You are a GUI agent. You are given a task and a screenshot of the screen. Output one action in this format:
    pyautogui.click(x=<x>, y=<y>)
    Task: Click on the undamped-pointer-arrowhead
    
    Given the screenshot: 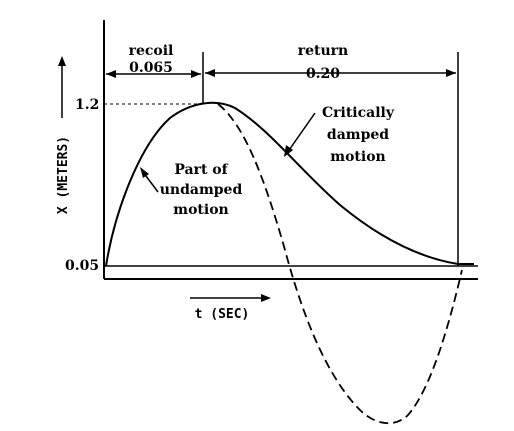 What is the action you would take?
    pyautogui.click(x=144, y=172)
    